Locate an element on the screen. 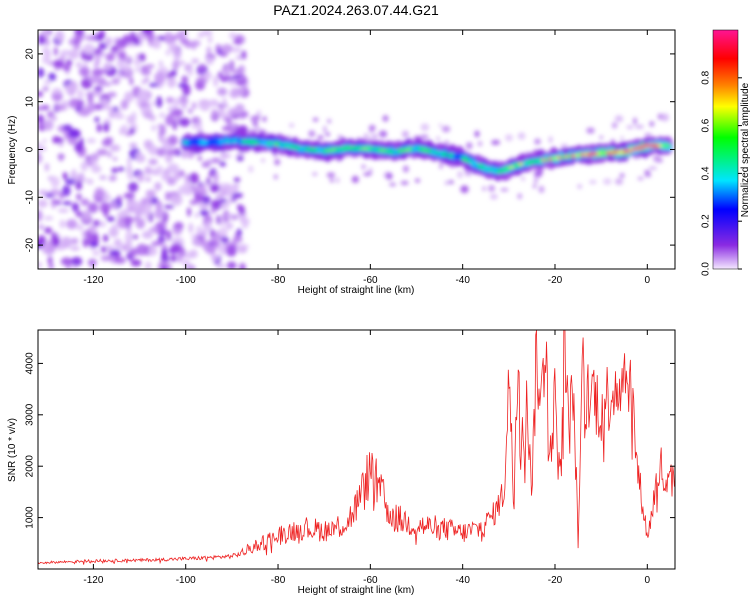 Image resolution: width=750 pixels, height=600 pixels. spectrogram-y-tick-label: 0 is located at coordinates (30, 149).